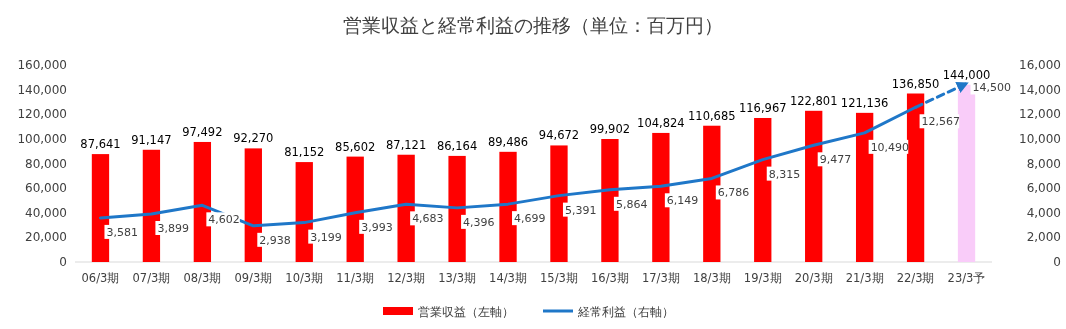 The width and height of the screenshot is (1066, 329). What do you see at coordinates (1043, 237) in the screenshot?
I see `y2-tick-label: 2,000` at bounding box center [1043, 237].